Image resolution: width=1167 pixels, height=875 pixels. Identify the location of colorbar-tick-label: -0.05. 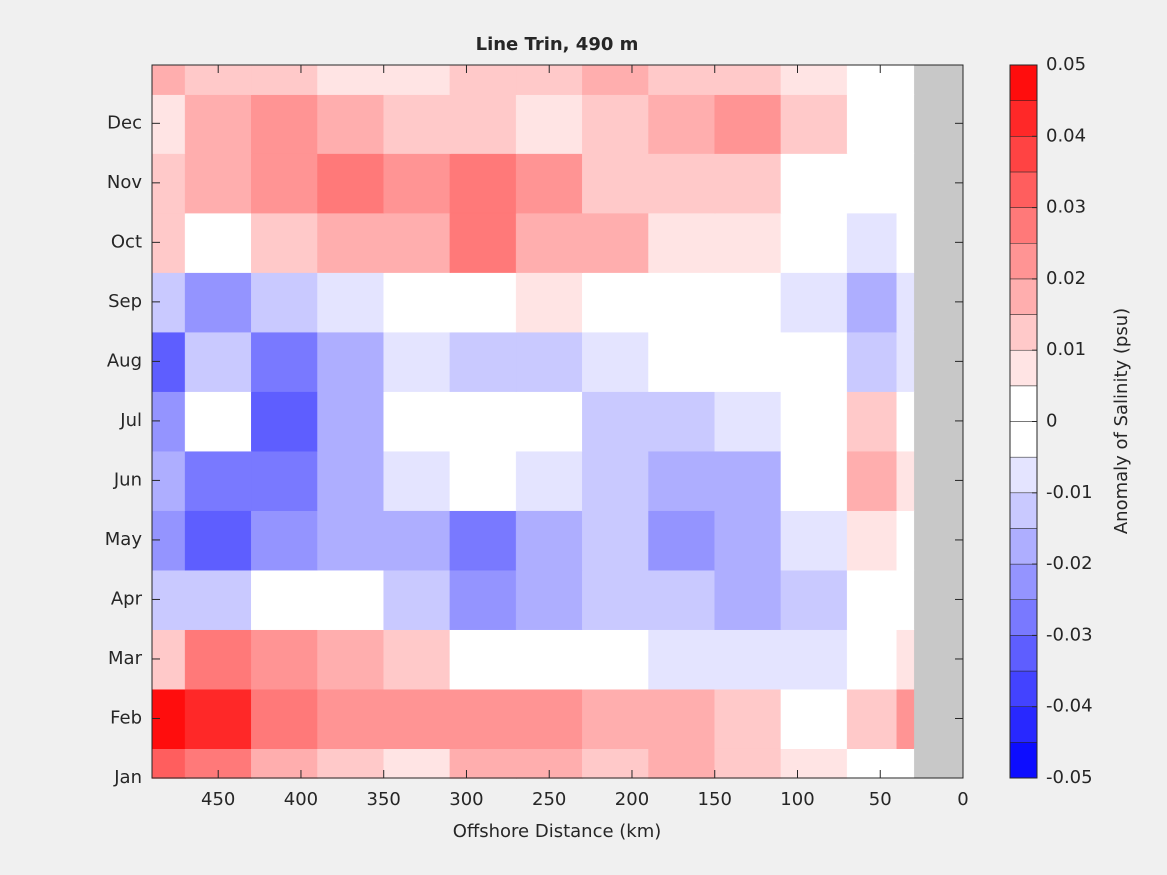
(1069, 777).